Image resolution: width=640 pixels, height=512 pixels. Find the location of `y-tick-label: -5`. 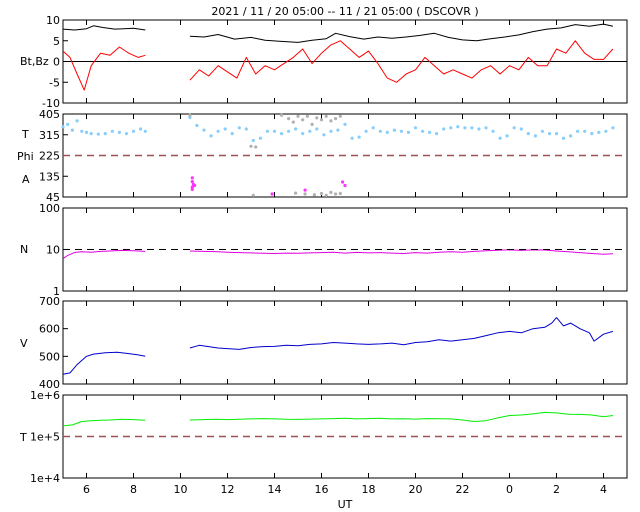

y-tick-label: -5 is located at coordinates (54, 82).